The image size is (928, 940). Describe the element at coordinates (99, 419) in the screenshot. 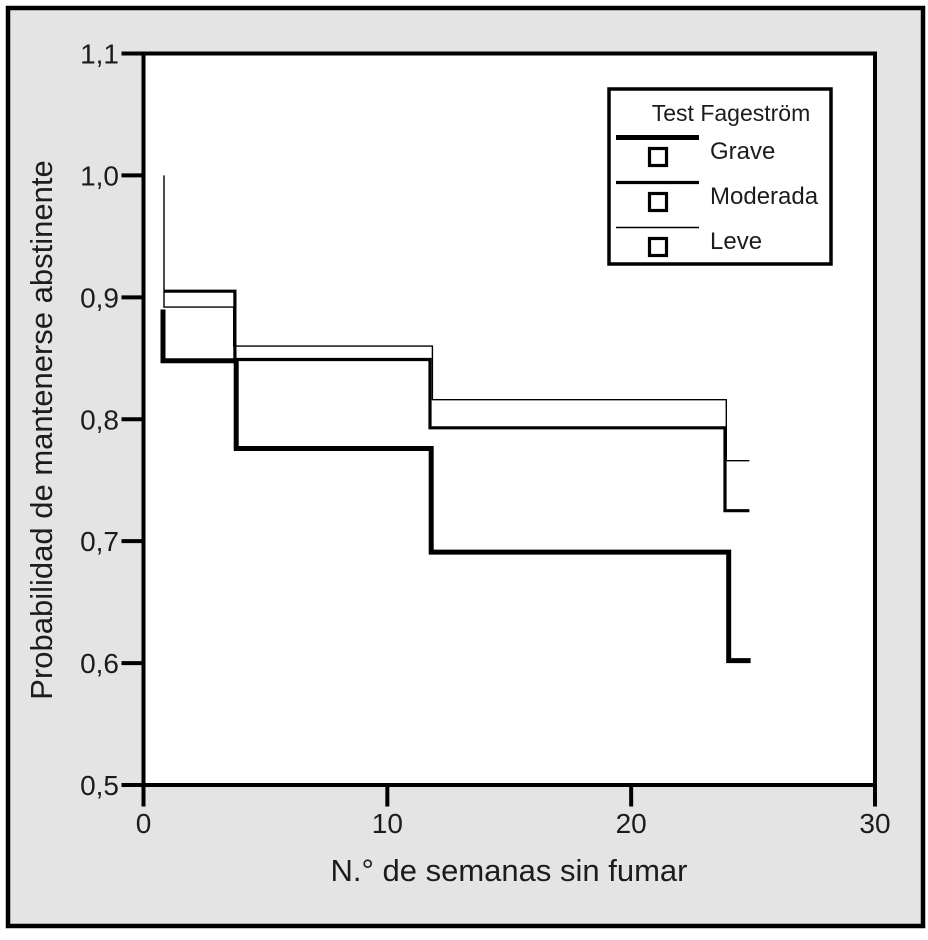

I see `y-tick-label: 0,8` at that location.